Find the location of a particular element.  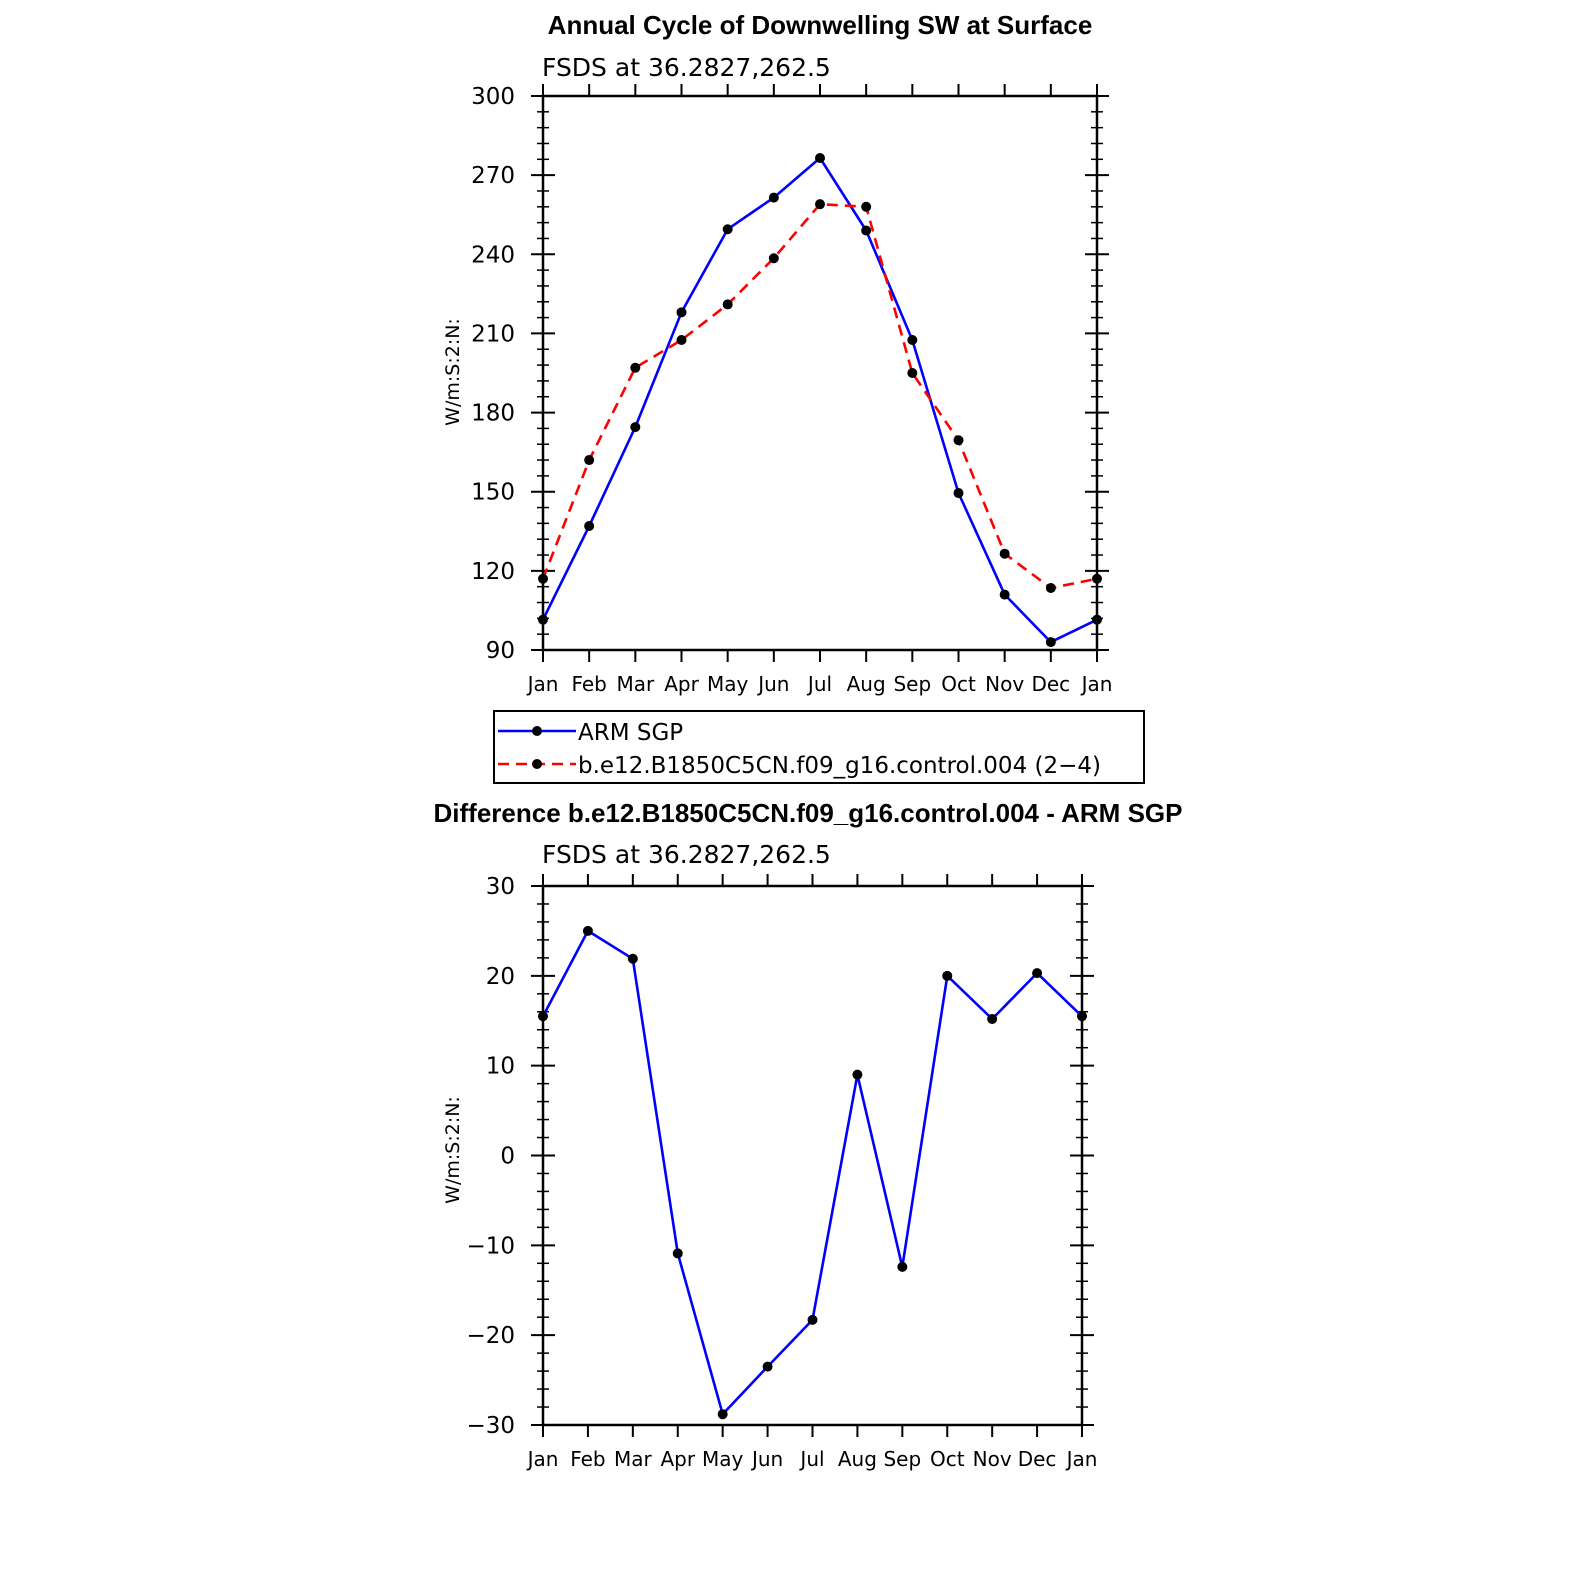

chart2-x-tick-label: Feb is located at coordinates (587, 1459).